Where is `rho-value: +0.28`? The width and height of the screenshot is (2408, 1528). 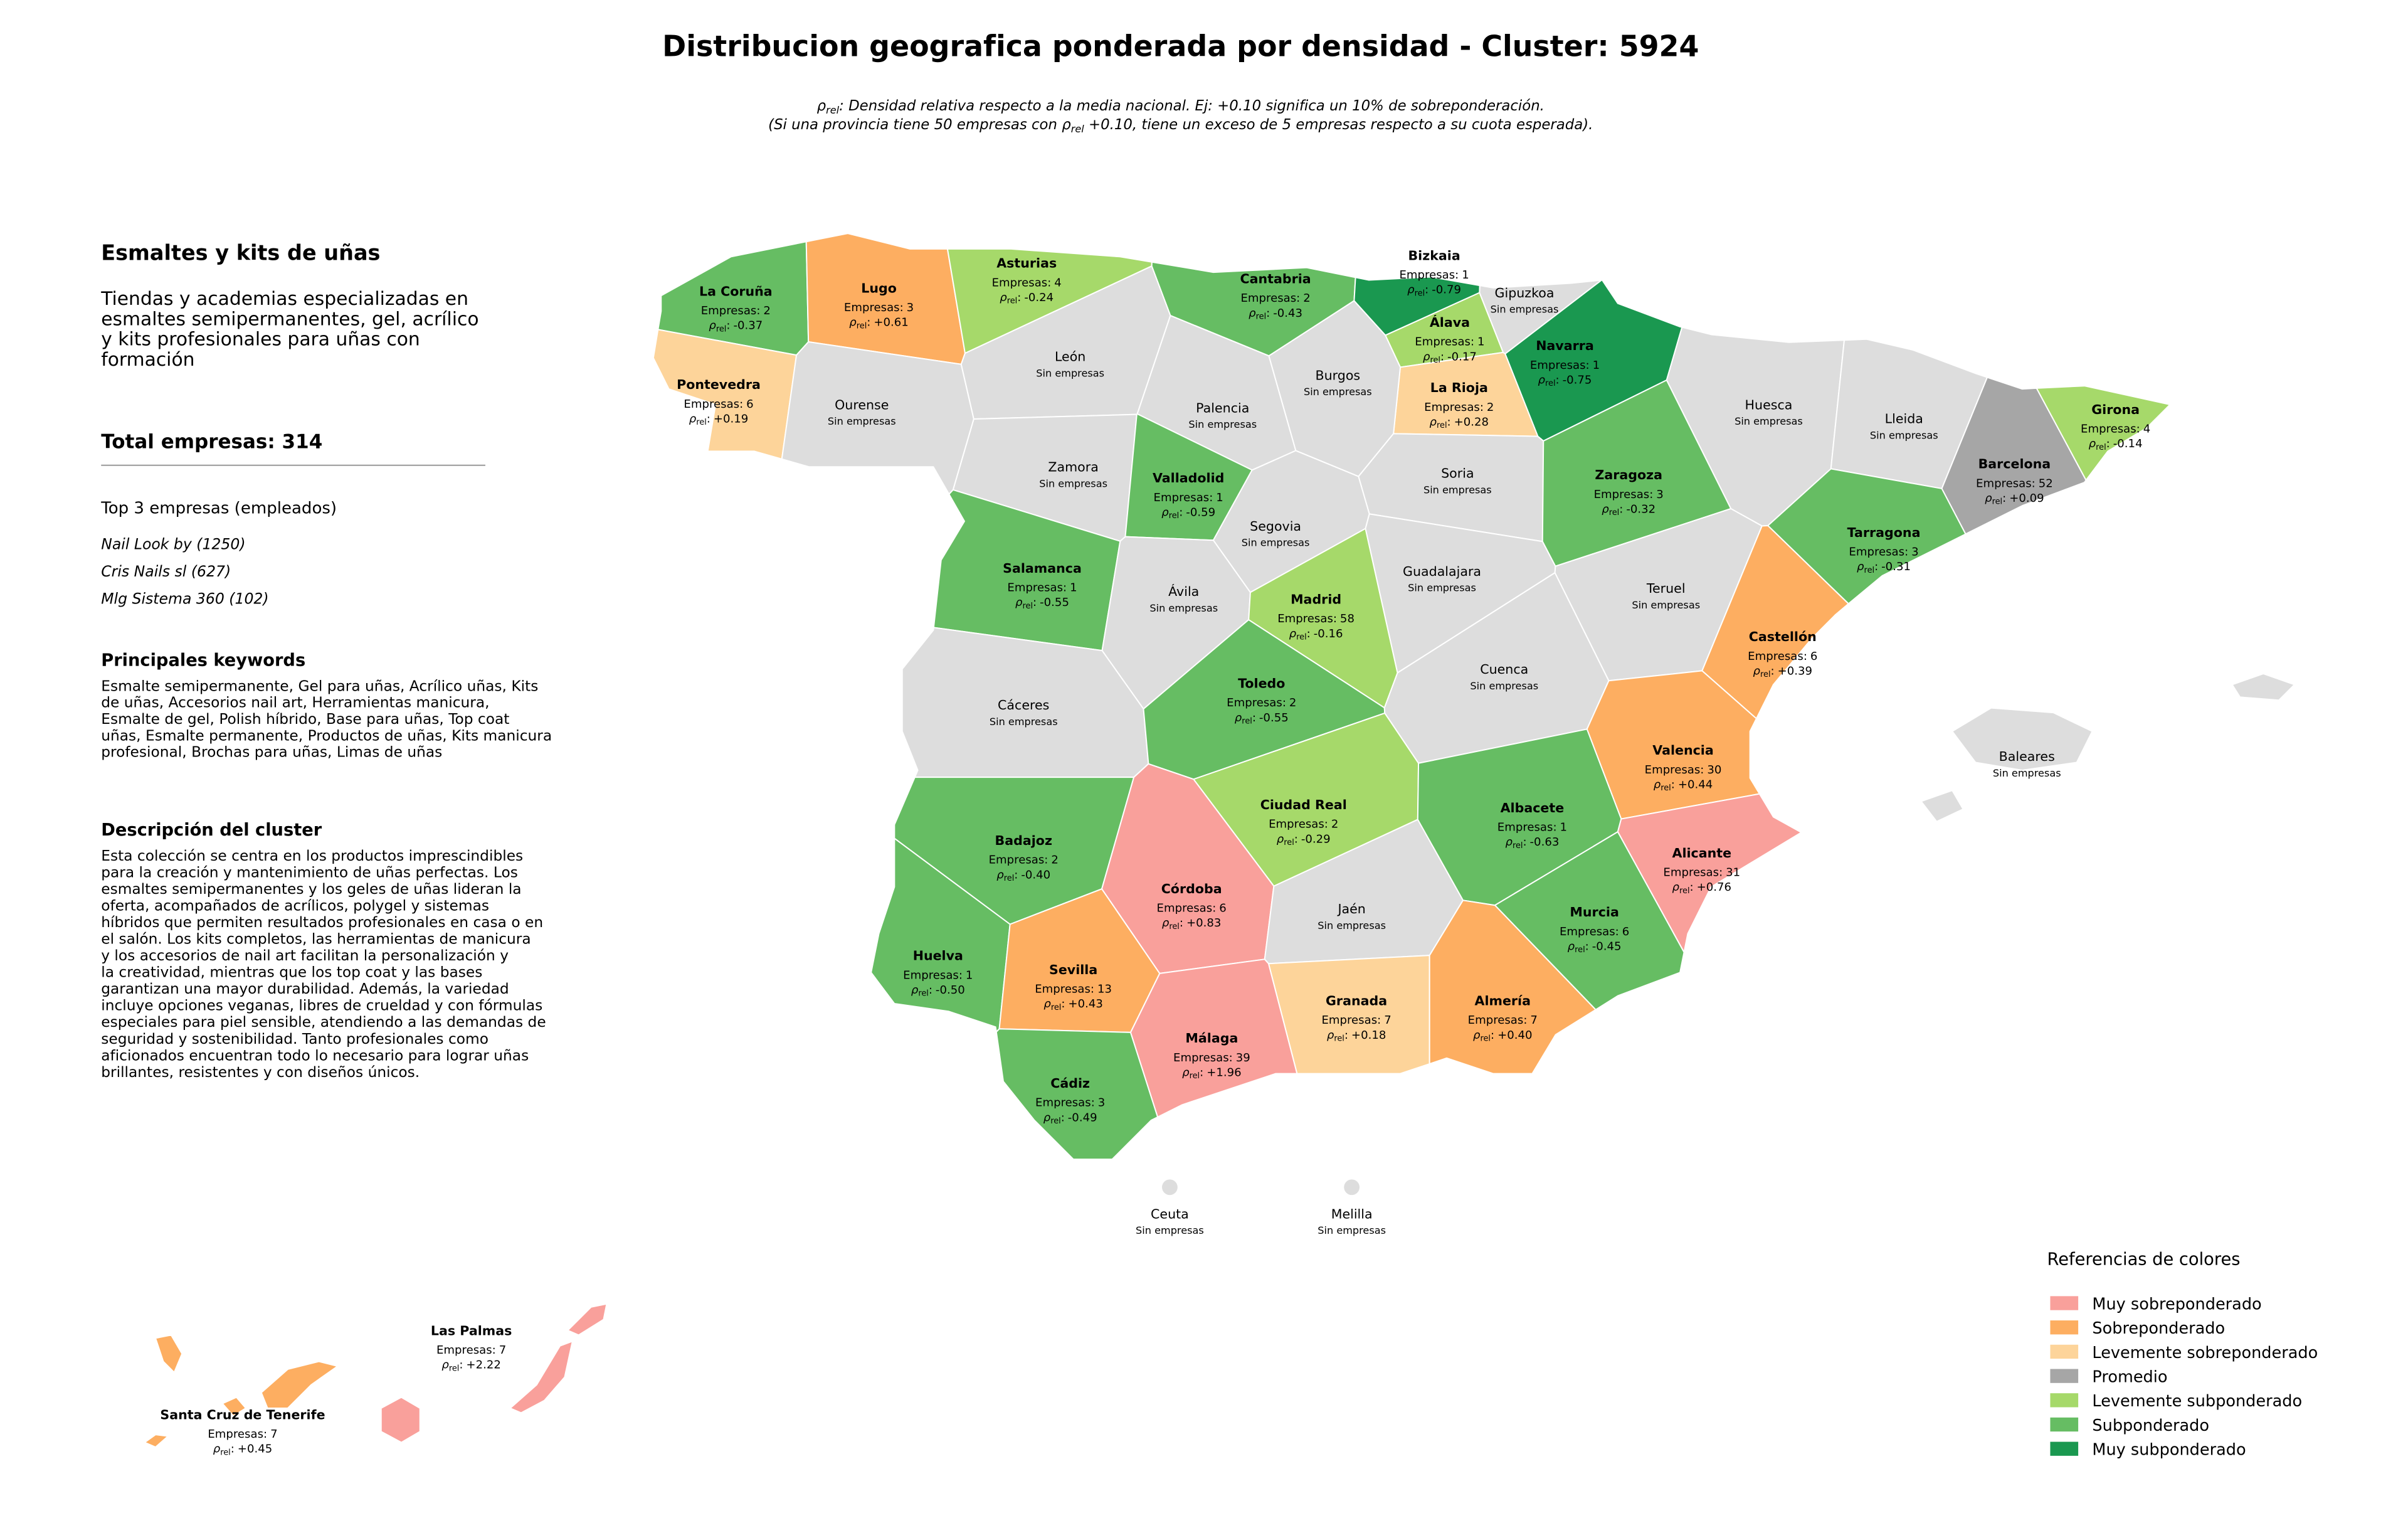 rho-value: +0.28 is located at coordinates (1471, 421).